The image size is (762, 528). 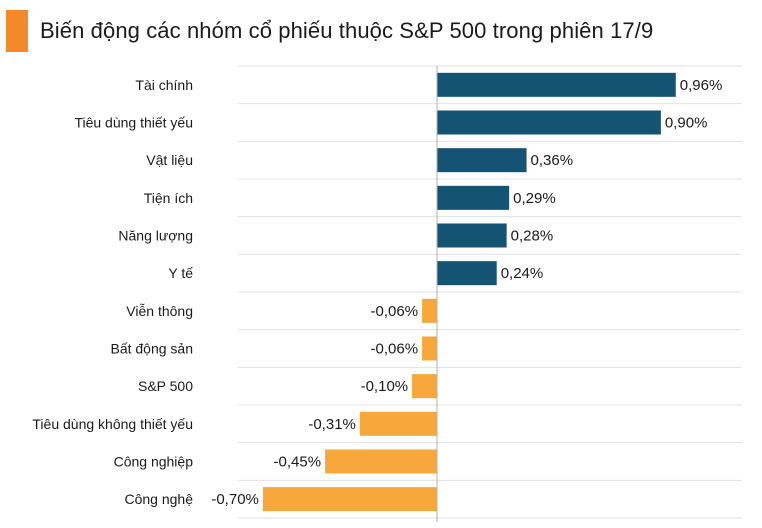 What do you see at coordinates (151, 349) in the screenshot?
I see `category-label: Bất động sản` at bounding box center [151, 349].